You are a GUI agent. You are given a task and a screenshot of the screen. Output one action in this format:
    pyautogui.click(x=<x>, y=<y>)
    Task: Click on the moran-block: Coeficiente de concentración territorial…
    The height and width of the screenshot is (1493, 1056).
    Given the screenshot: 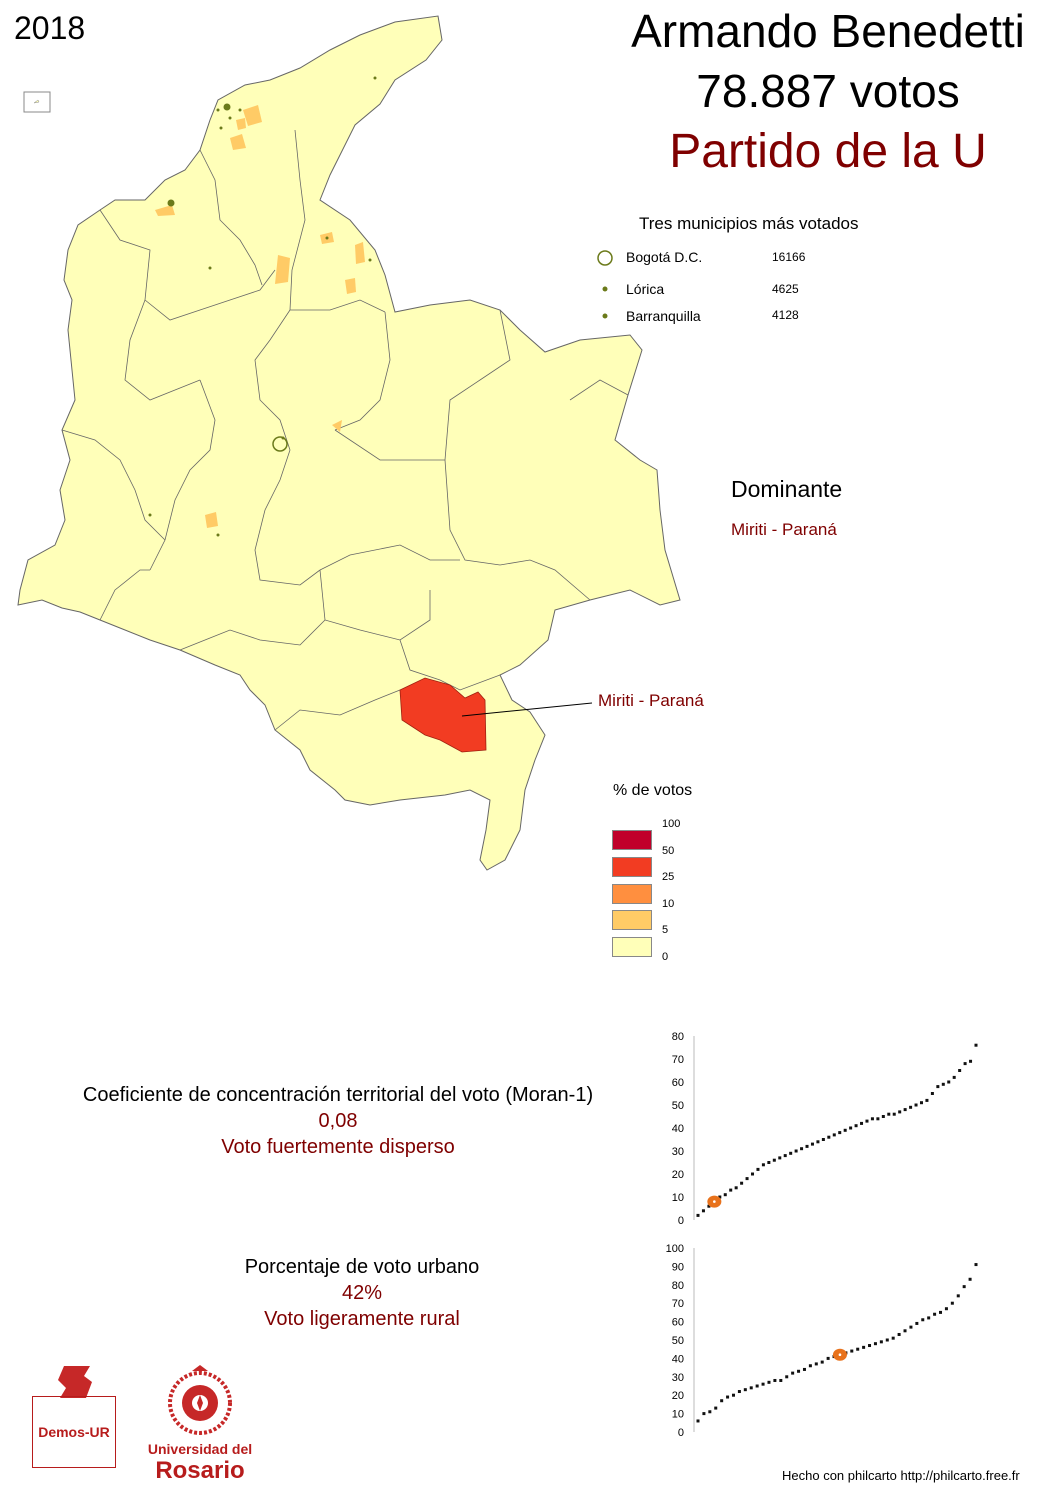 What is the action you would take?
    pyautogui.click(x=338, y=1121)
    